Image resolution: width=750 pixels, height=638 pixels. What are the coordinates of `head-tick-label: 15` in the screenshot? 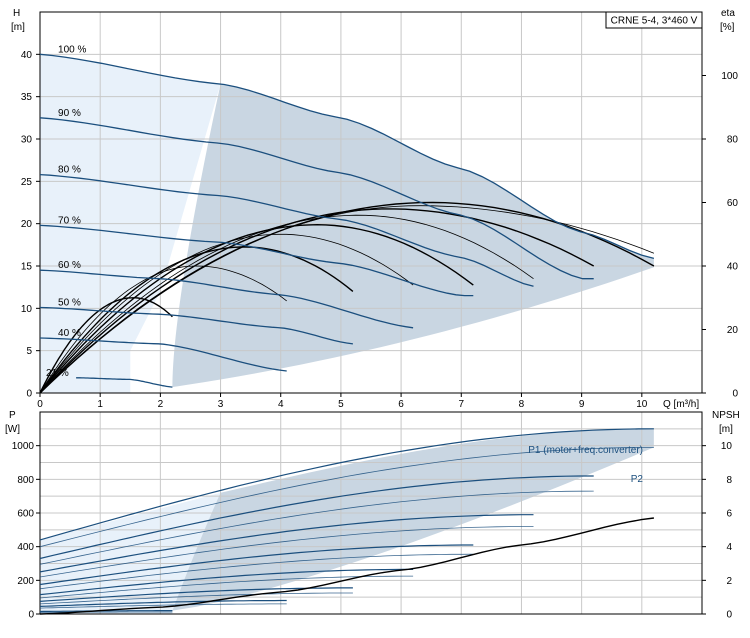 It's located at (27, 267).